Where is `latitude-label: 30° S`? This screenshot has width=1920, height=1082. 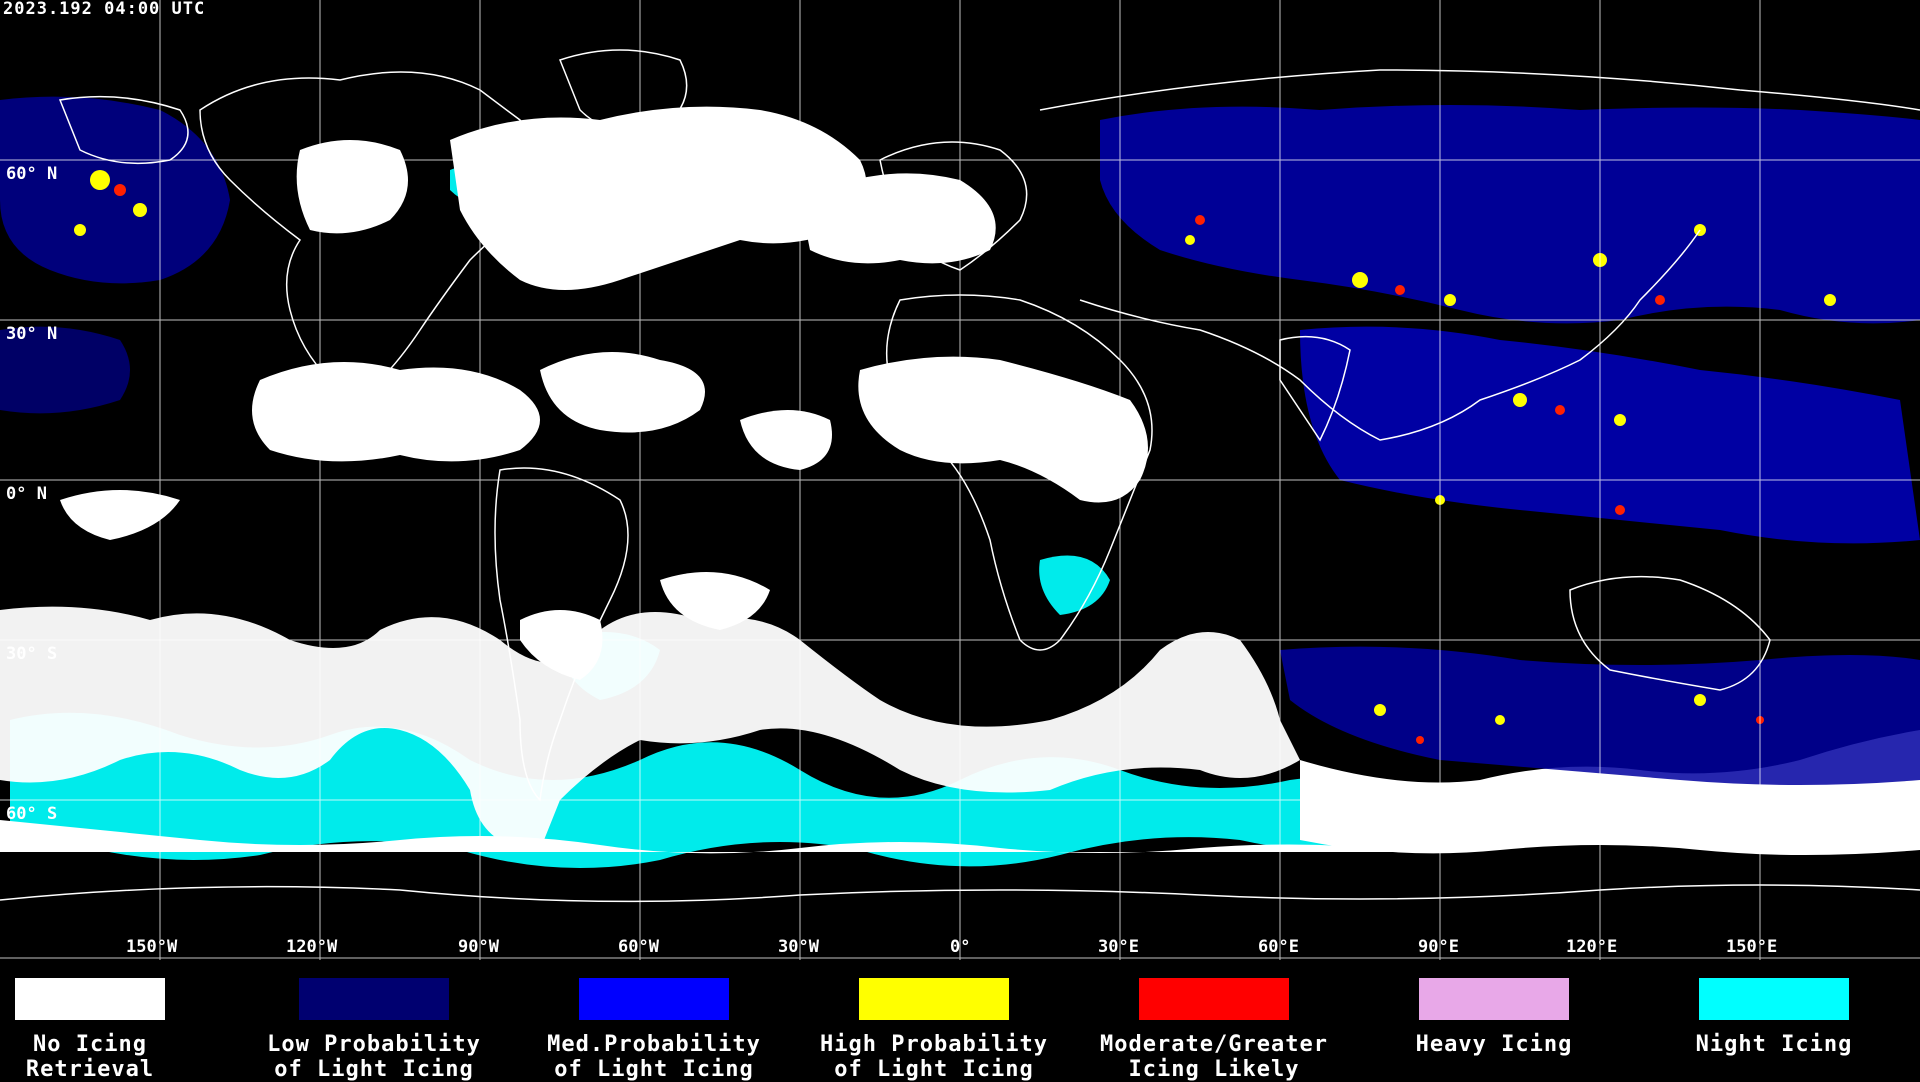
latitude-label: 30° S is located at coordinates (32, 654).